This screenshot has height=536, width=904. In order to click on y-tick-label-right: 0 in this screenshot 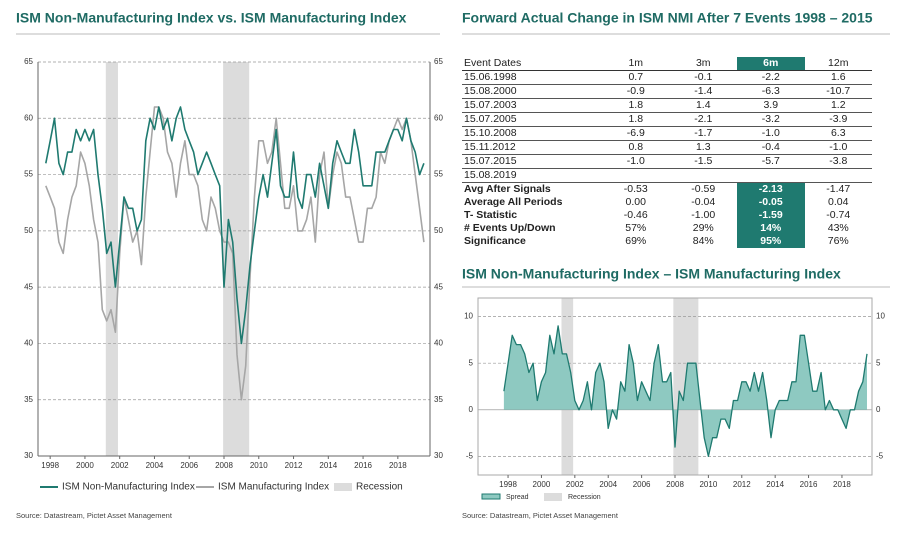, I will do `click(878, 409)`.